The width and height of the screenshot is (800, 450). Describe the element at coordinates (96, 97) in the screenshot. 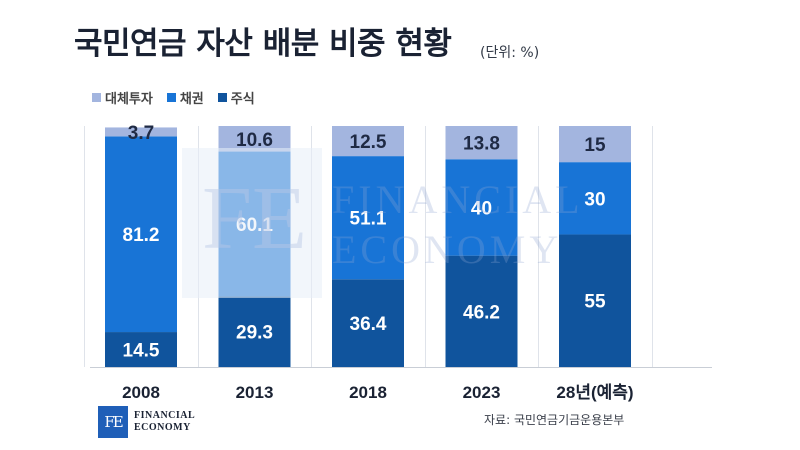

I see `legend-swatch-alternative` at that location.